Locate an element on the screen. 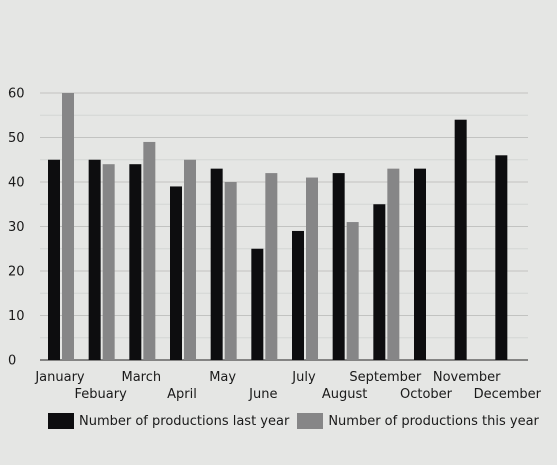 The height and width of the screenshot is (465, 557). y-tick-label: 0 is located at coordinates (12, 361).